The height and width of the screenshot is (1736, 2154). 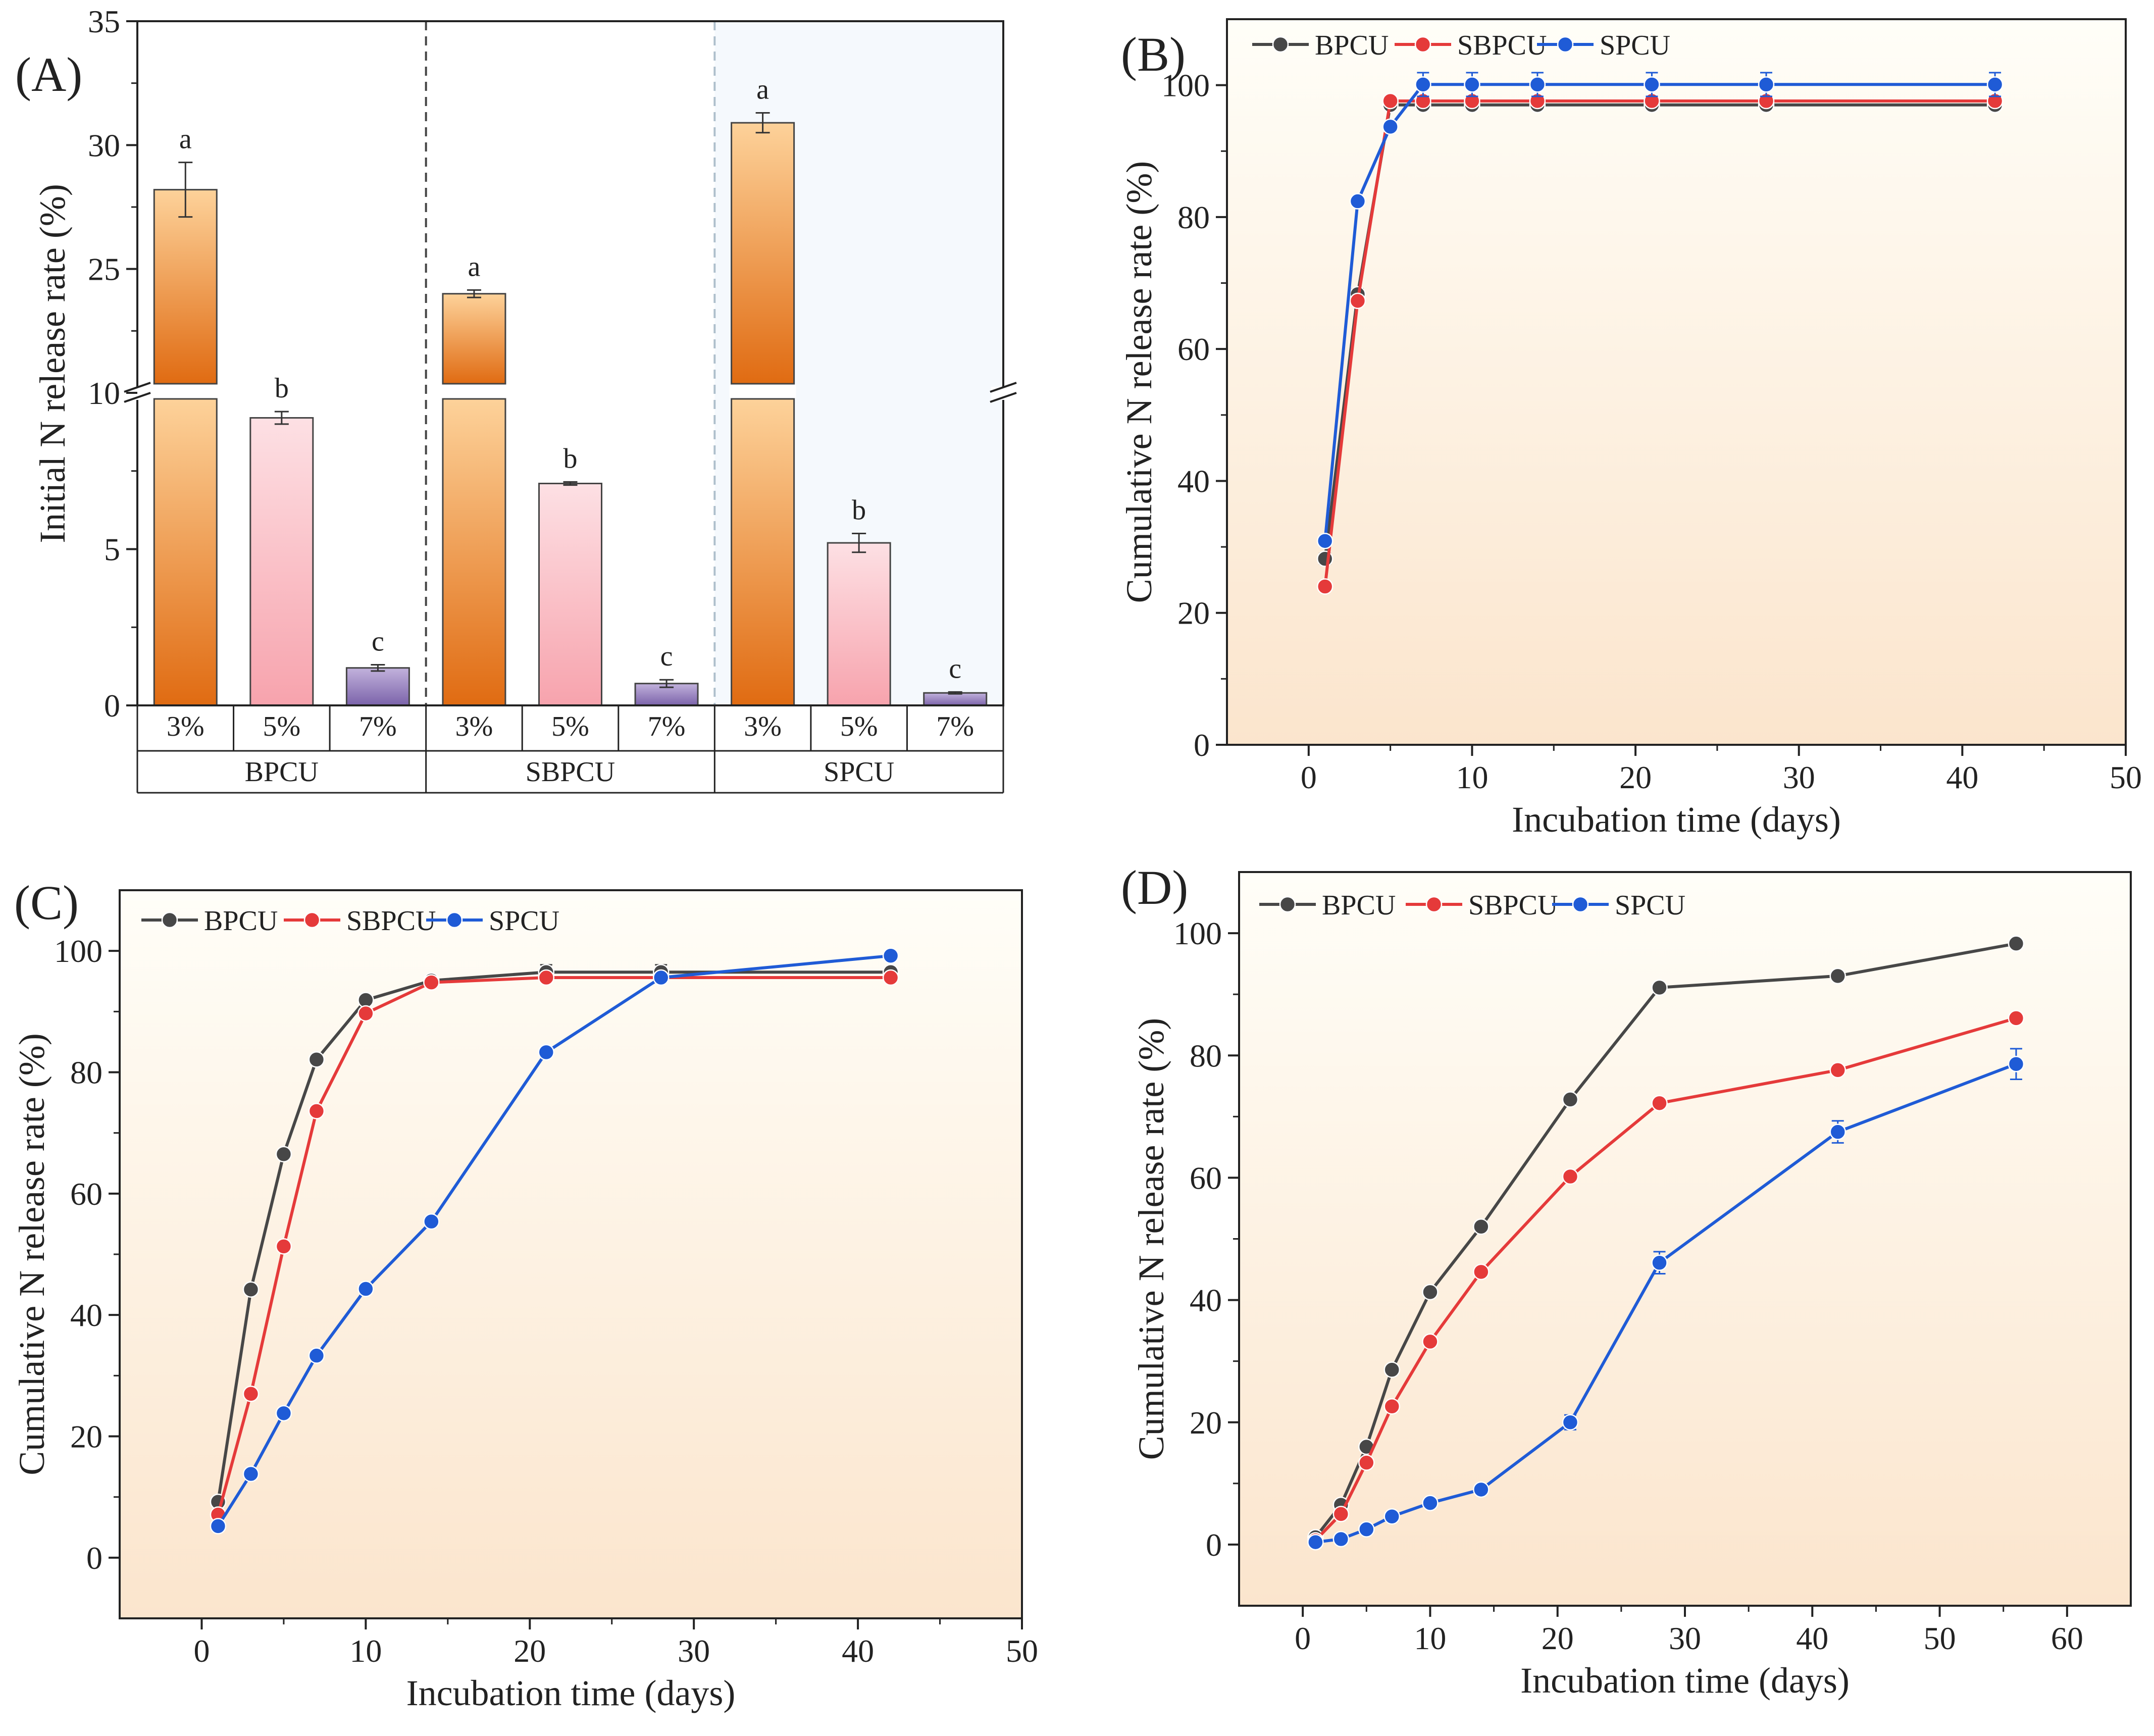 I want to click on category-label: 5%, so click(x=859, y=726).